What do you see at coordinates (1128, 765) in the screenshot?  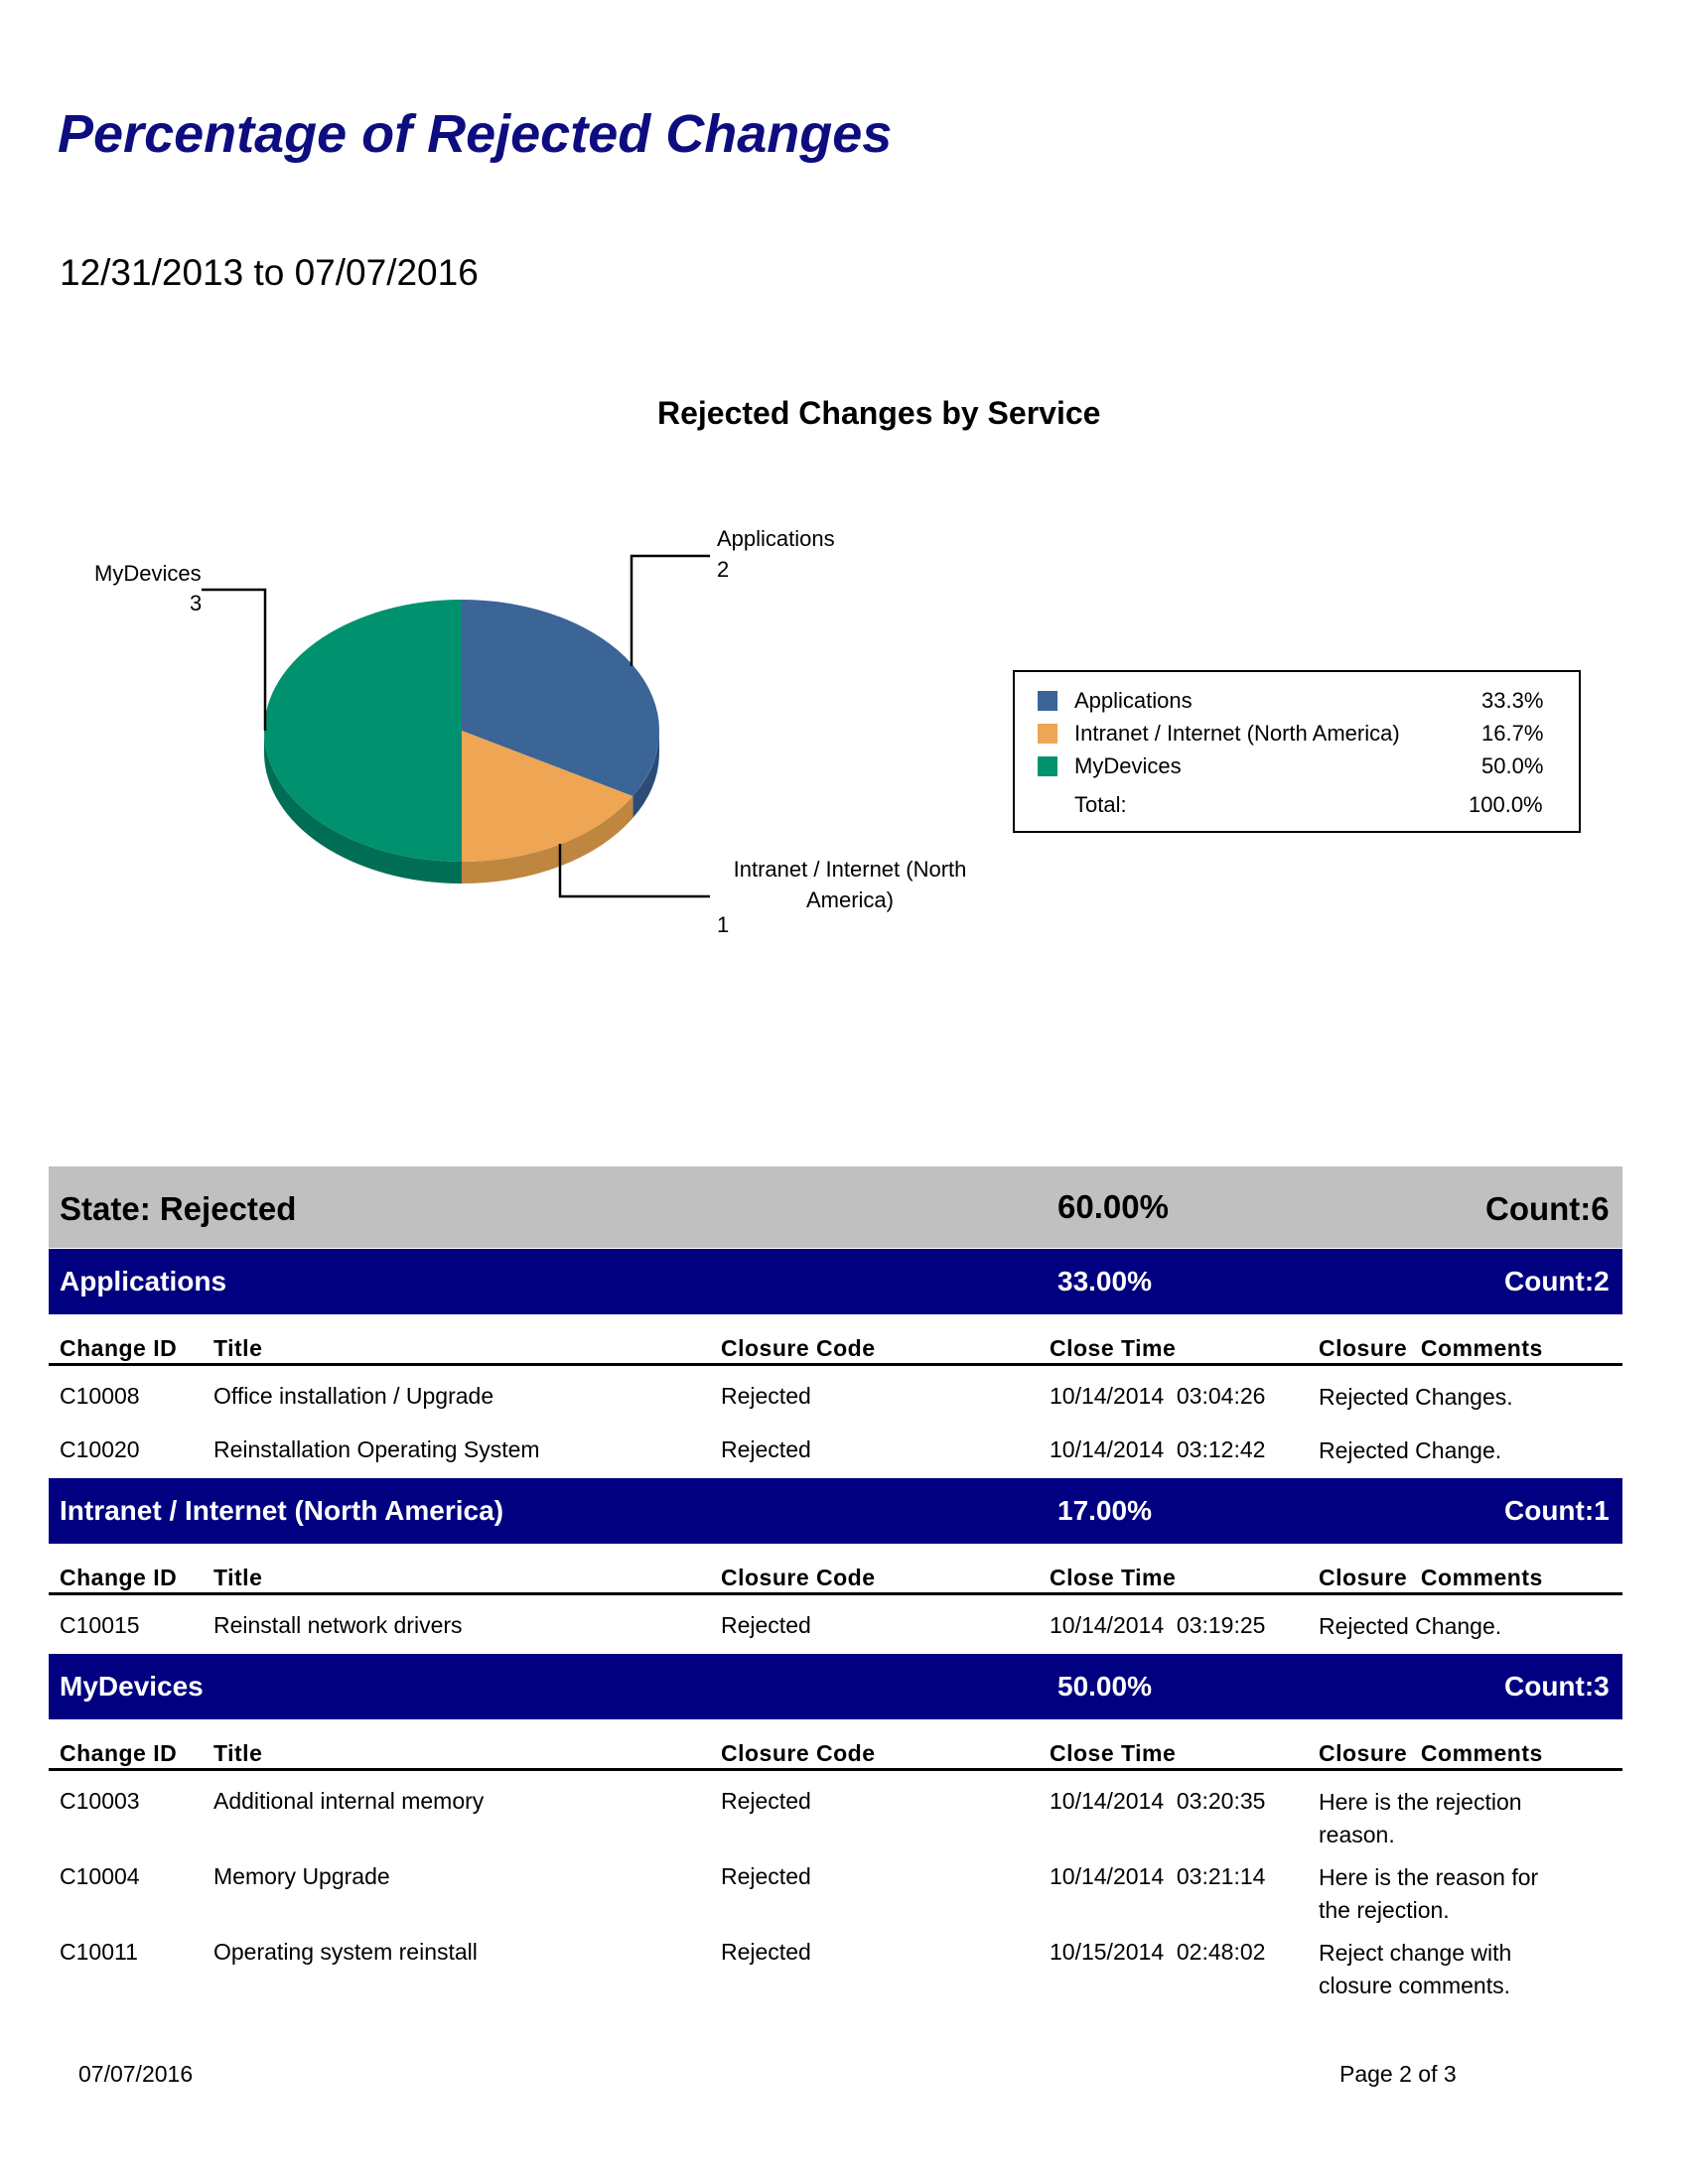 I see `legend-label: MyDevices` at bounding box center [1128, 765].